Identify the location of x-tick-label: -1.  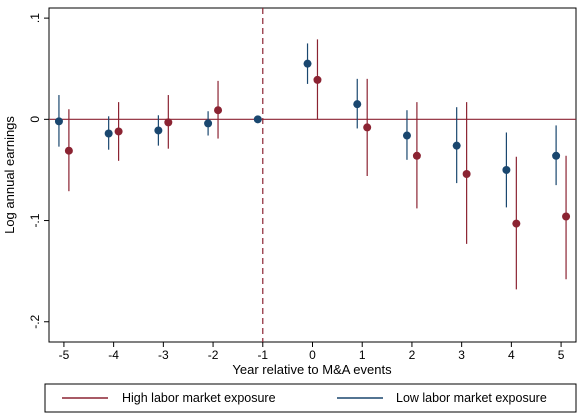
(262, 355).